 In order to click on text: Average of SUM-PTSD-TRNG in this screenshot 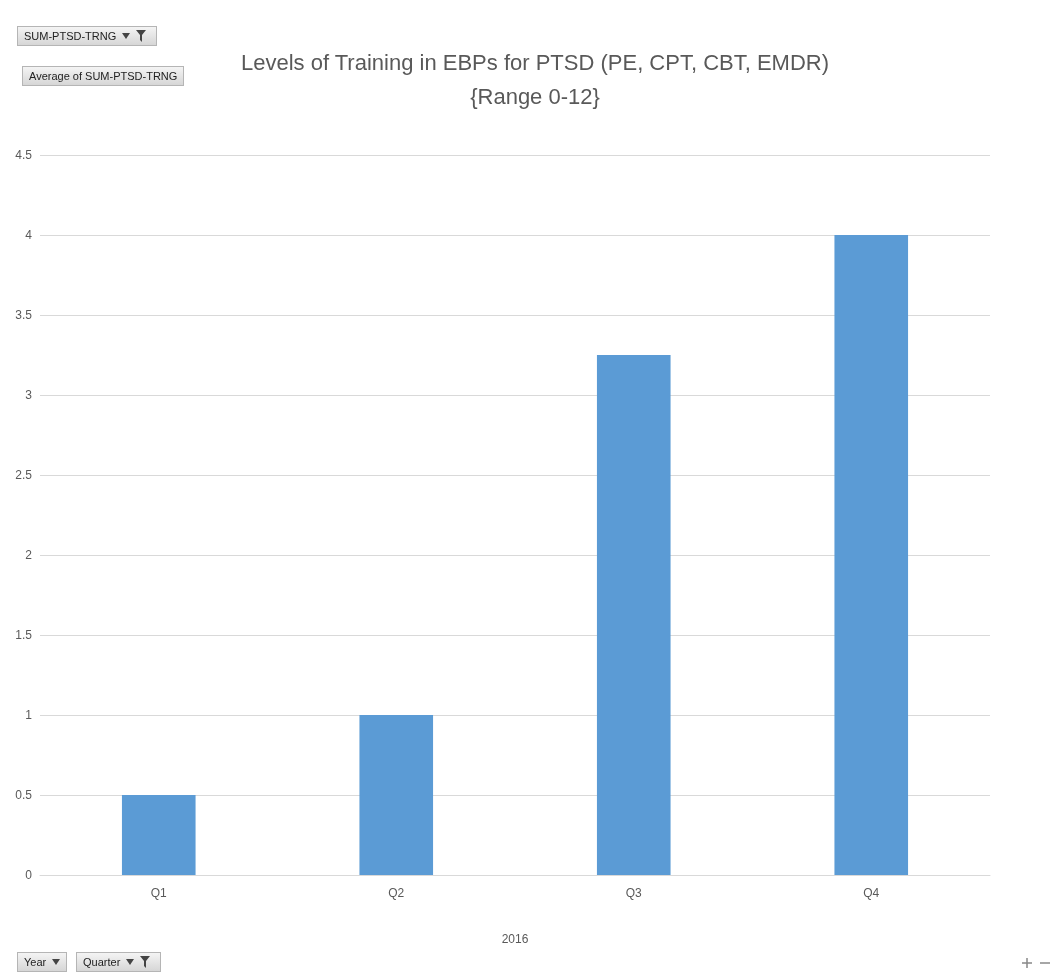, I will do `click(103, 76)`.